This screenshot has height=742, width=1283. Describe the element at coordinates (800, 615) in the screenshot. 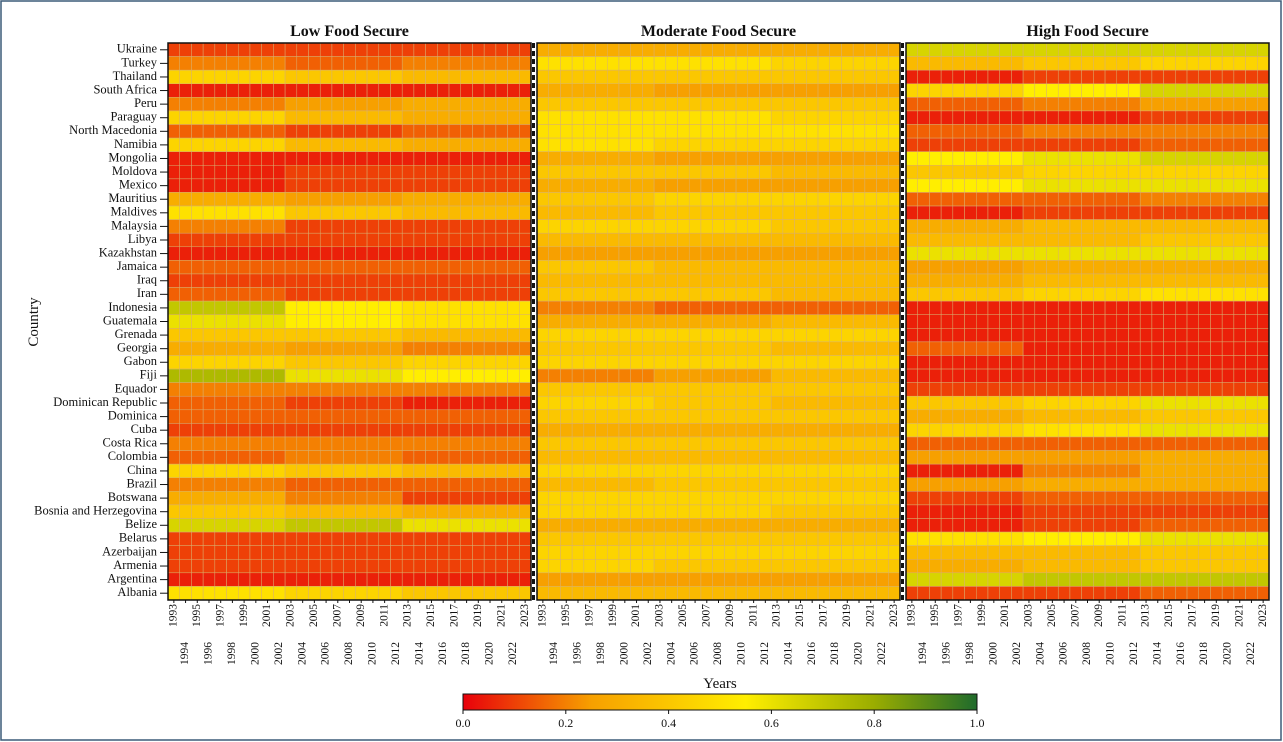

I see `year-label: 2015` at that location.